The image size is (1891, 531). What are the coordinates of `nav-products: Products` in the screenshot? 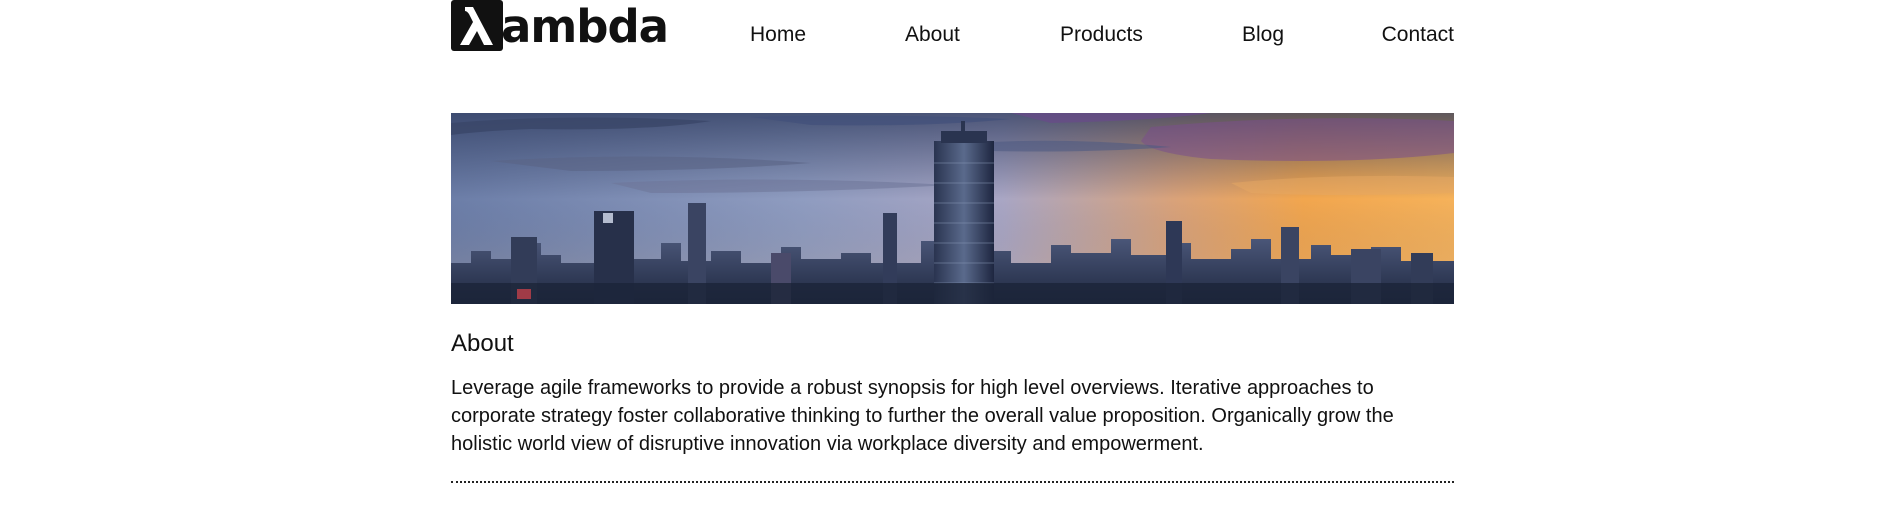 It's located at (1101, 34).